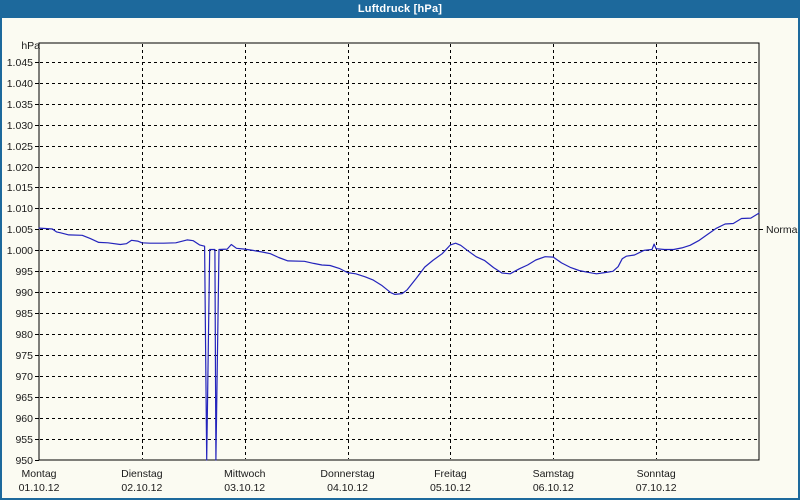 The image size is (800, 500). What do you see at coordinates (20, 168) in the screenshot?
I see `y-tick-label: 1.020` at bounding box center [20, 168].